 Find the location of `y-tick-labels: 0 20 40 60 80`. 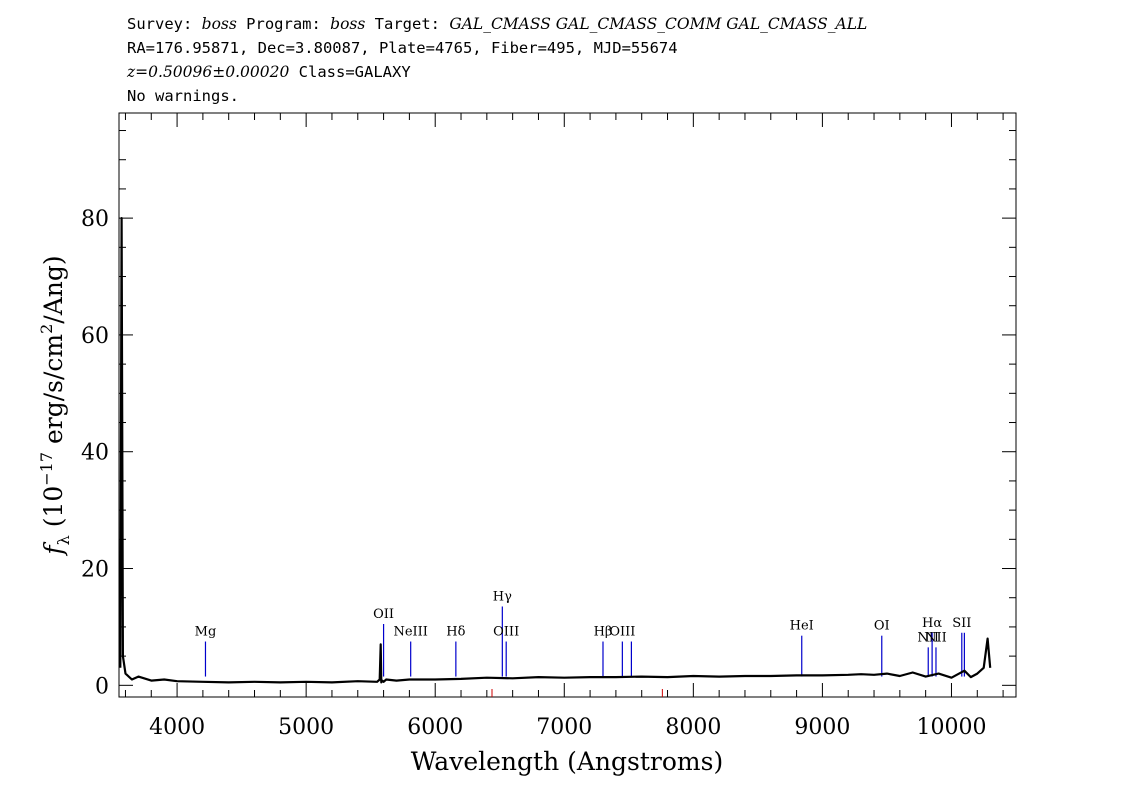

y-tick-labels: 0 20 40 60 80 is located at coordinates (95, 453).